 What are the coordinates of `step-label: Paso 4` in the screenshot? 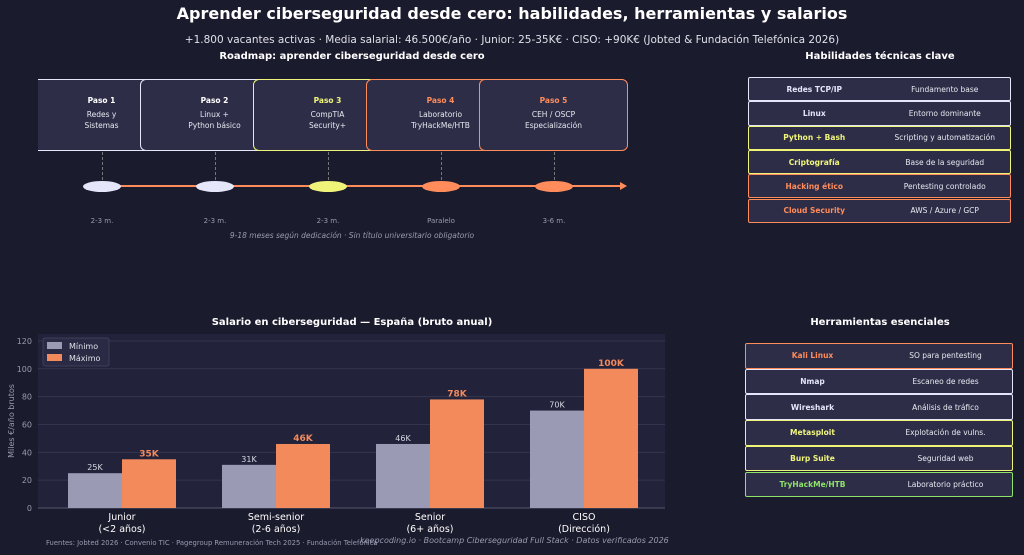 It's located at (440, 100).